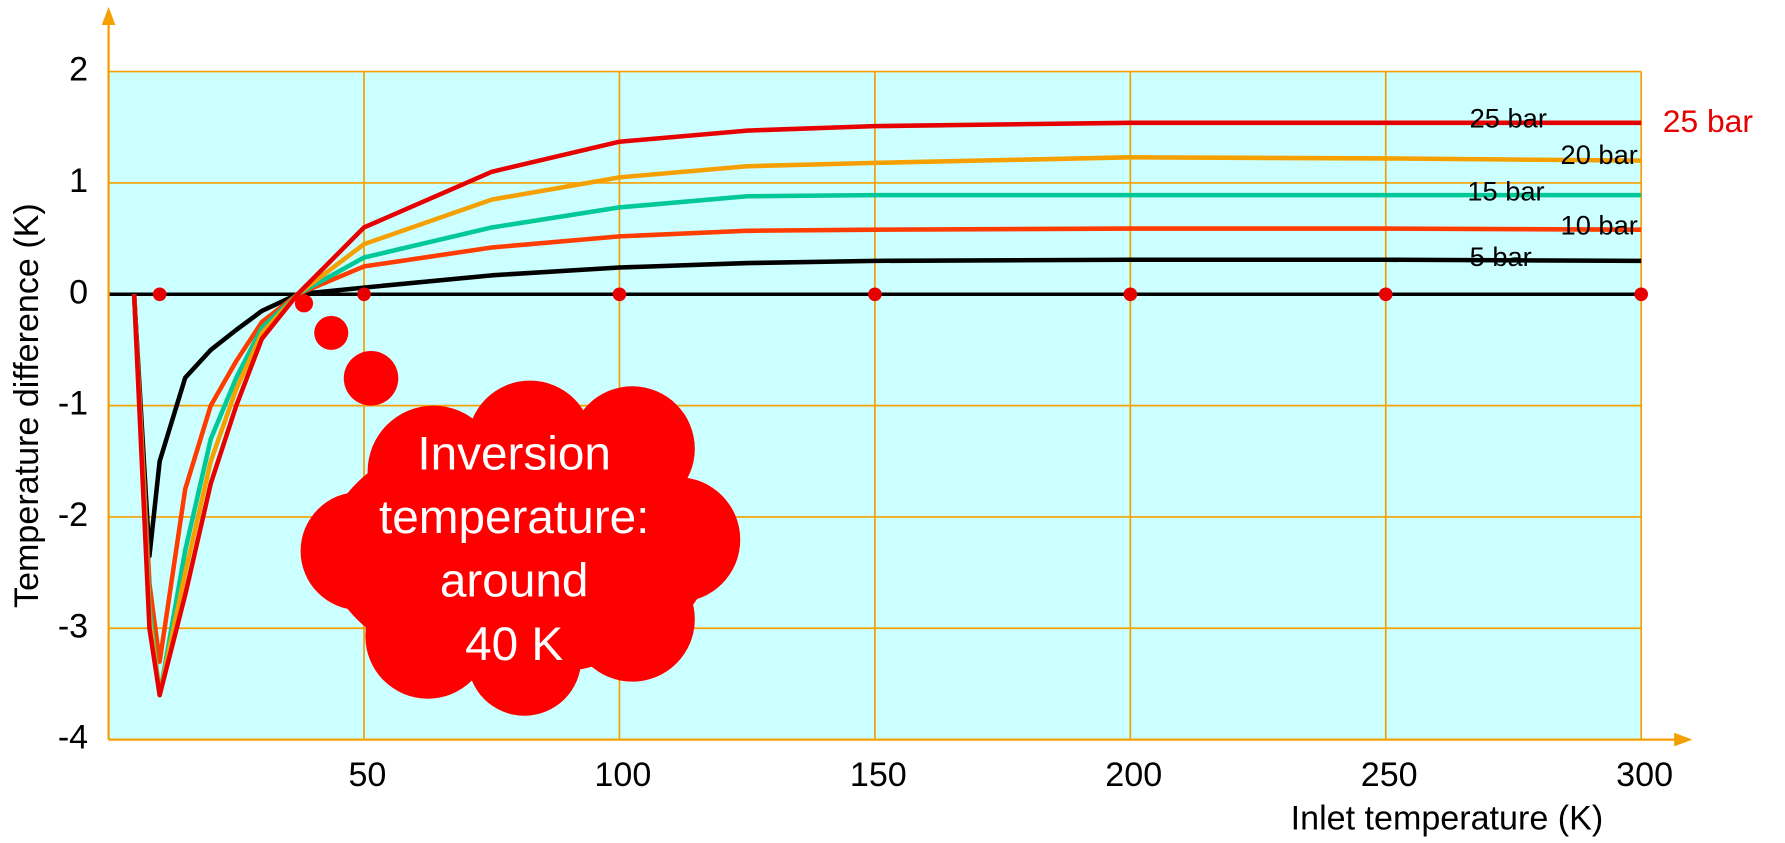 The height and width of the screenshot is (843, 1785). I want to click on annotation: Inversion temperature: around 40 K, so click(514, 549).